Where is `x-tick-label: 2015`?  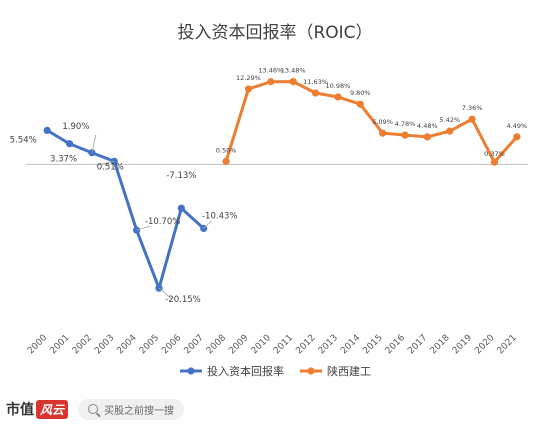
x-tick-label: 2015 is located at coordinates (372, 344).